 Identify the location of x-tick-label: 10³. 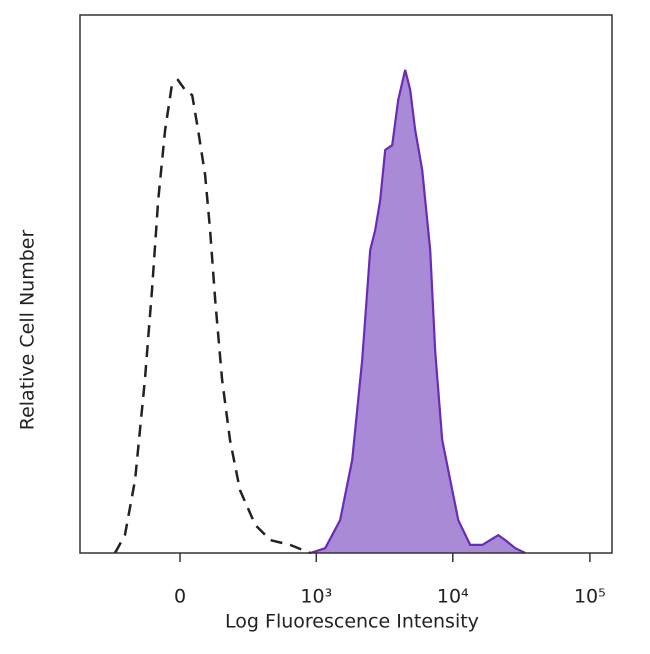
(316, 597).